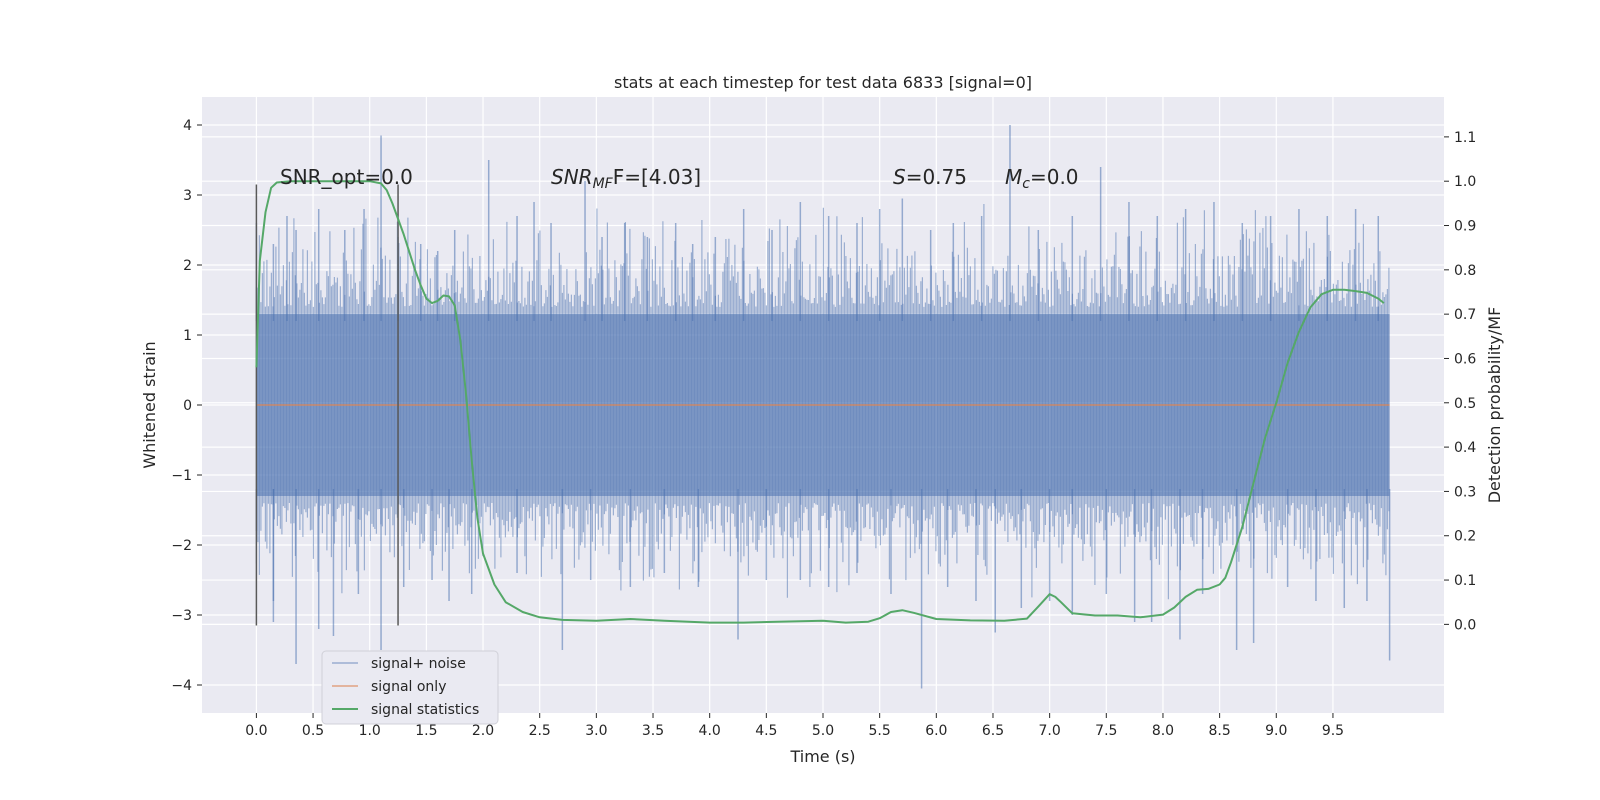  Describe the element at coordinates (187, 266) in the screenshot. I see `y-tick-label: 2` at that location.